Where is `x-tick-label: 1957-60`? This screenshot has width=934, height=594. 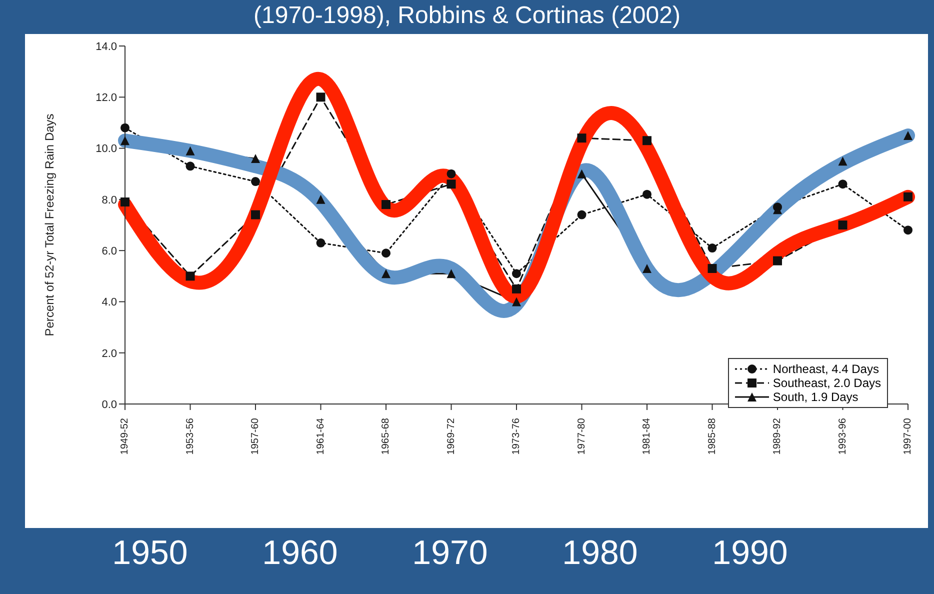 x-tick-label: 1957-60 is located at coordinates (255, 436).